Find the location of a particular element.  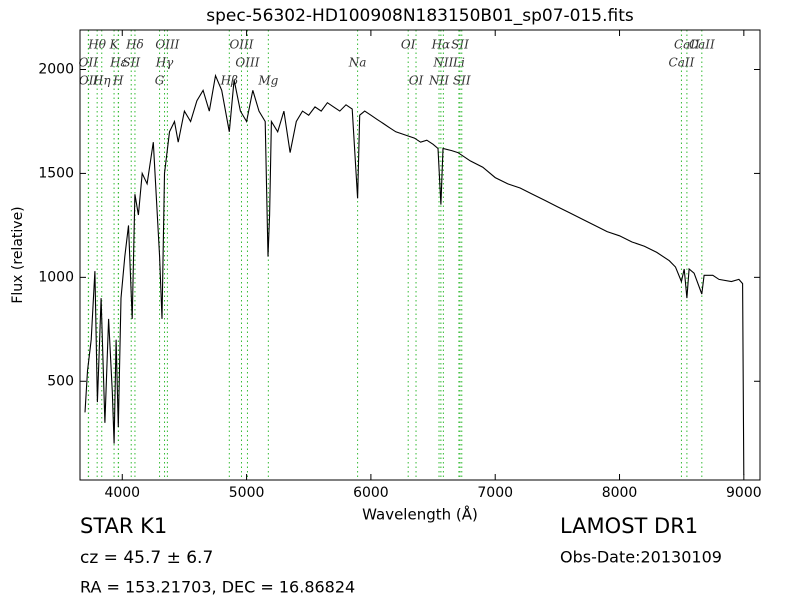

y-axis-label: Flux (relative) is located at coordinates (18, 254).